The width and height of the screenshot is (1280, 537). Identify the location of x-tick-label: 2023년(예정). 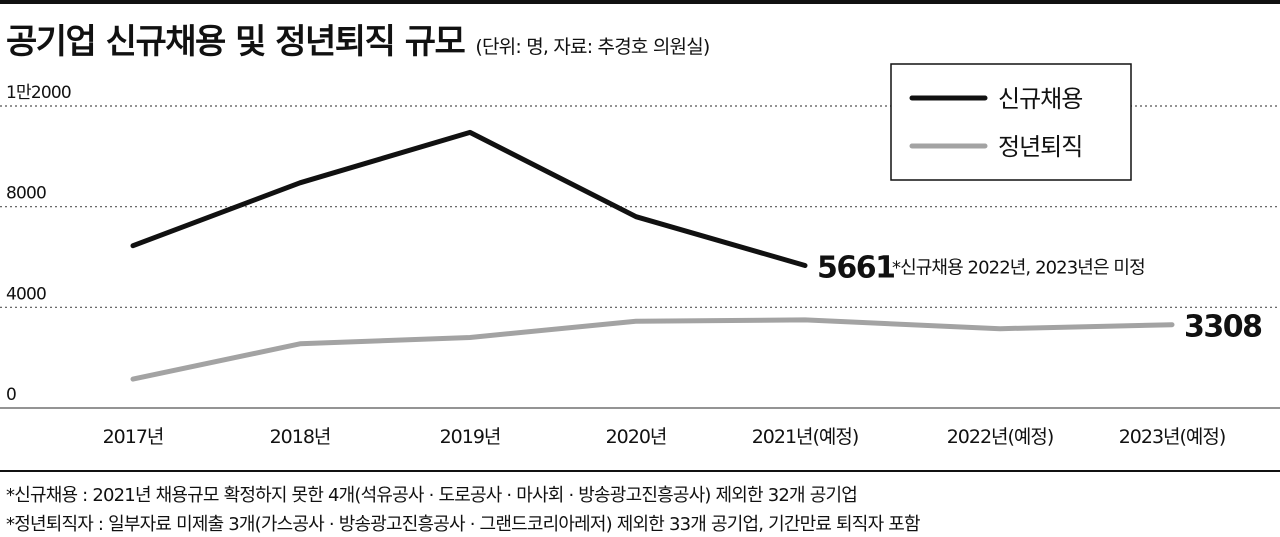
(1172, 437).